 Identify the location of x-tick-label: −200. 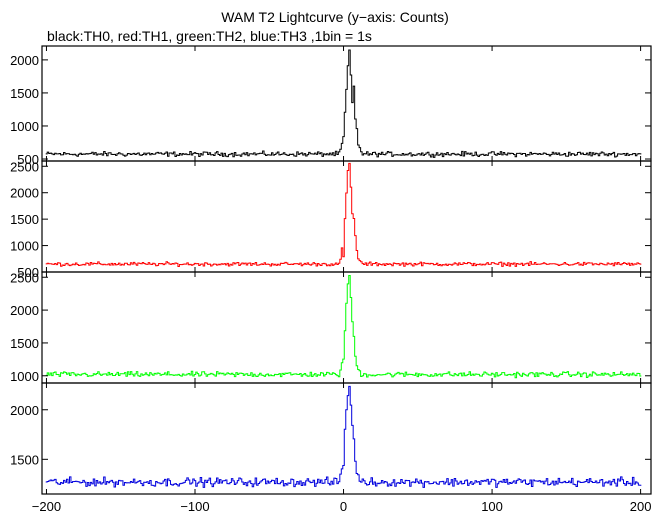
(46, 506).